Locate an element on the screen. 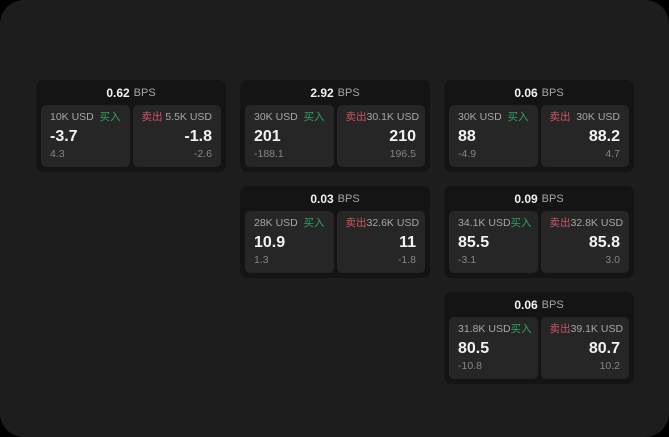 Image resolution: width=669 pixels, height=437 pixels. sell-main-value: 85.8 is located at coordinates (604, 242).